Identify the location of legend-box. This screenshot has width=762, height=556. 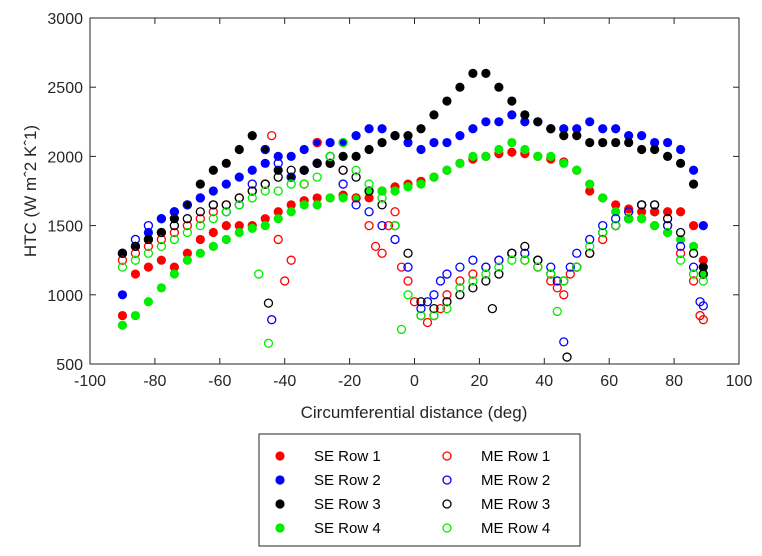
(419, 490).